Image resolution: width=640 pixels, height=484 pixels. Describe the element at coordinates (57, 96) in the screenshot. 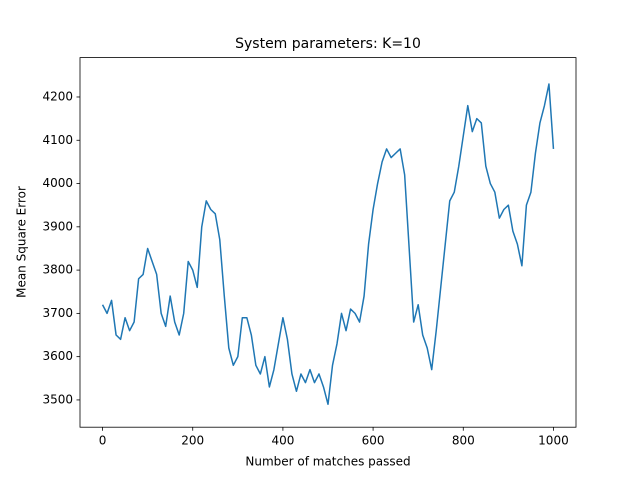

I see `y-tick-label: 4200` at that location.